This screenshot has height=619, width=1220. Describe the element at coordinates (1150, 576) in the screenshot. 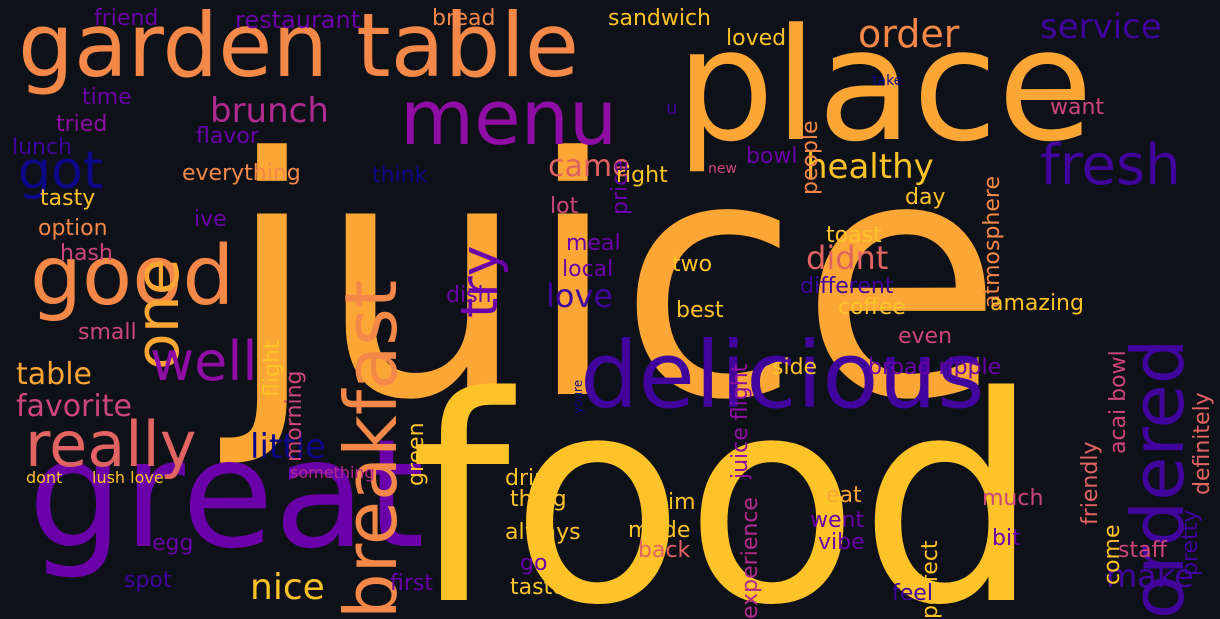

I see `word-make: make` at that location.